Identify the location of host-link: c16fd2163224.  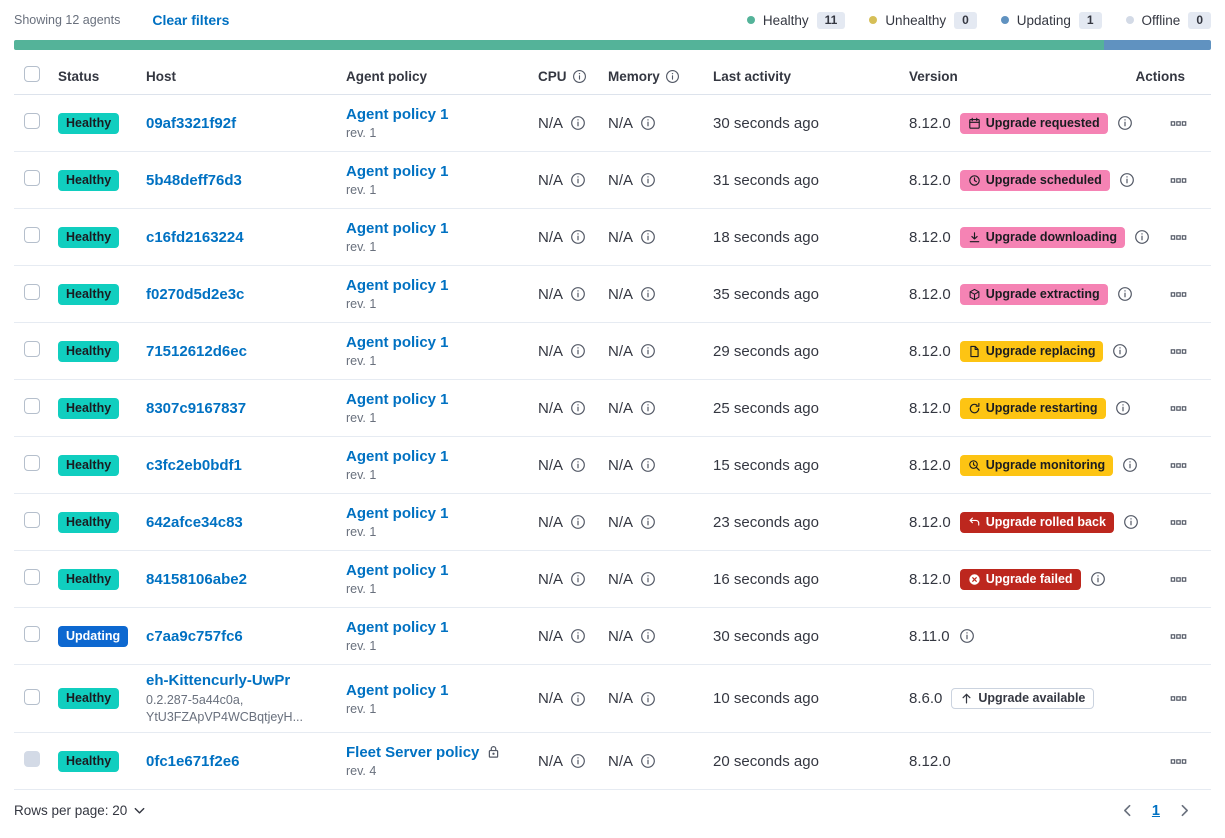
(195, 237).